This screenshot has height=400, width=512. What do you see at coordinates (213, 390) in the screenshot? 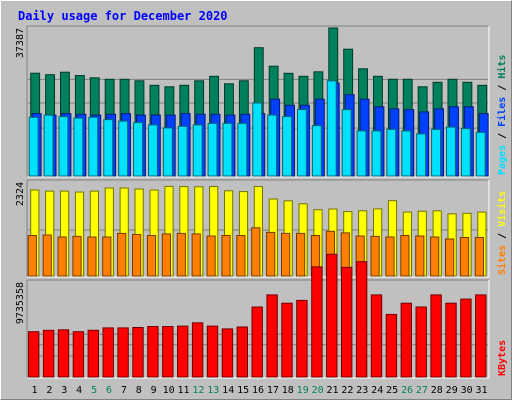
I see `x-tick-label: 13` at bounding box center [213, 390].